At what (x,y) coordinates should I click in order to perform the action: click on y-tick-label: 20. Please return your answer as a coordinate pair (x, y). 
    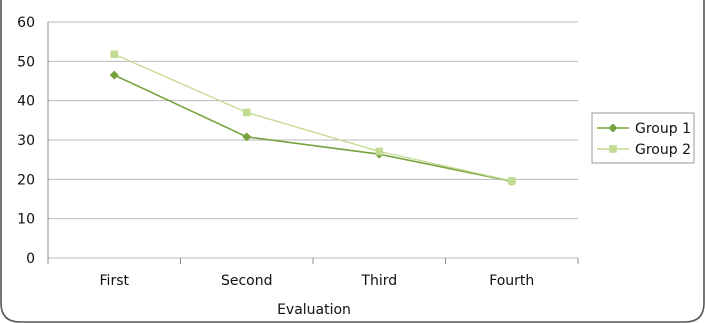
    Looking at the image, I should click on (26, 180).